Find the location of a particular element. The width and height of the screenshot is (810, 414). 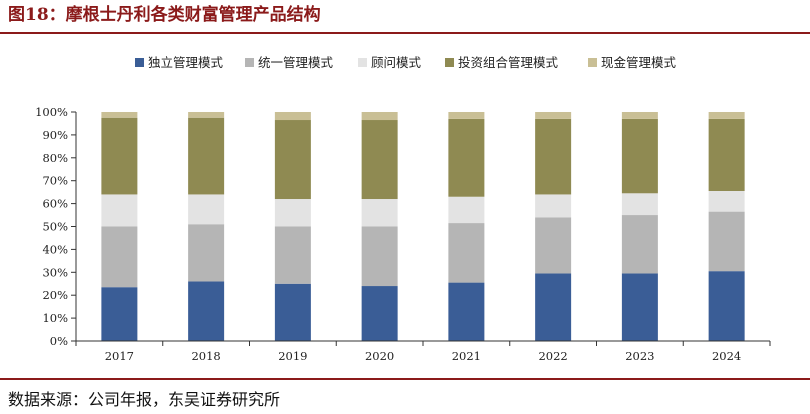

y-tick-label-1: 10% is located at coordinates (55, 318).